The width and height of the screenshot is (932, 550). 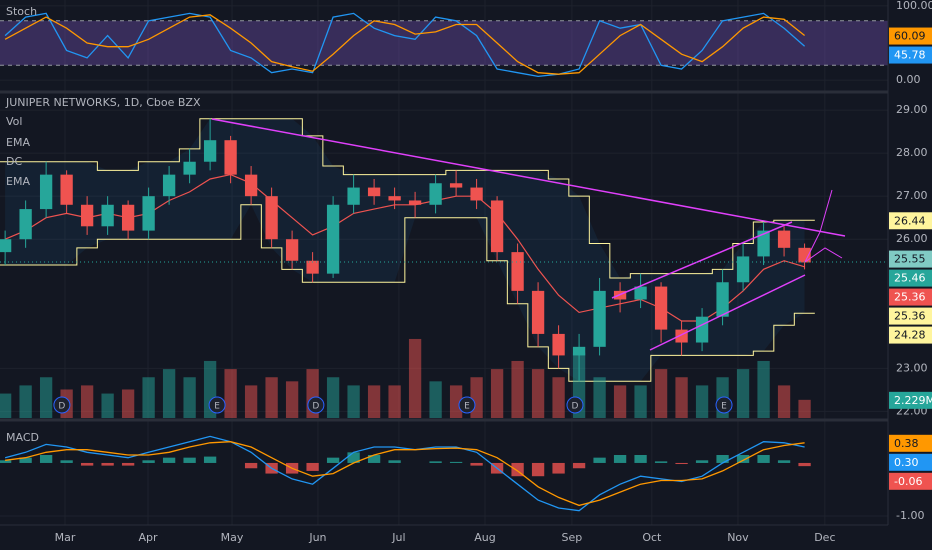 I want to click on badge-label: 60.09, so click(x=910, y=36).